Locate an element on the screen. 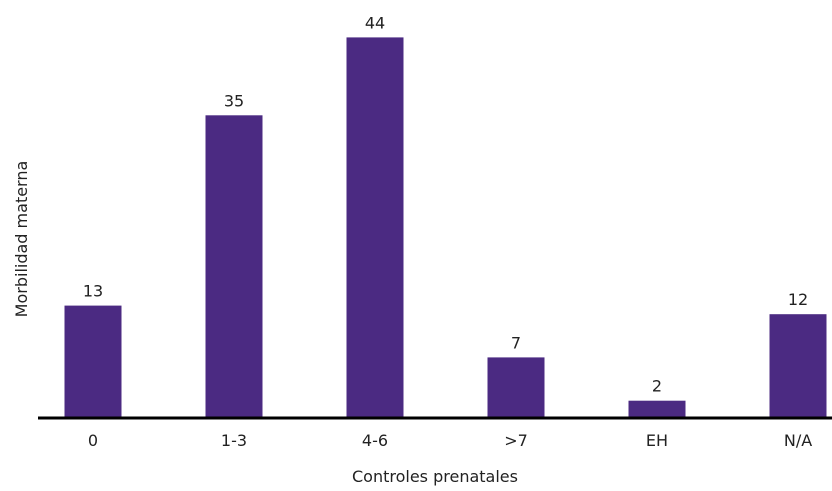  bar-gt7 is located at coordinates (516, 387).